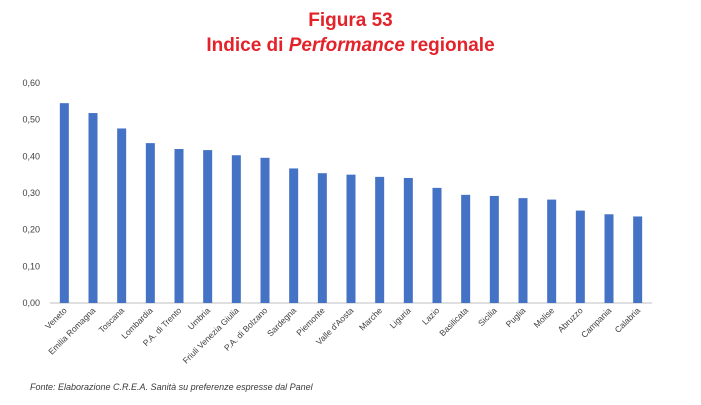 The width and height of the screenshot is (701, 405). Describe the element at coordinates (449, 45) in the screenshot. I see `chart-title-post: regionale` at that location.